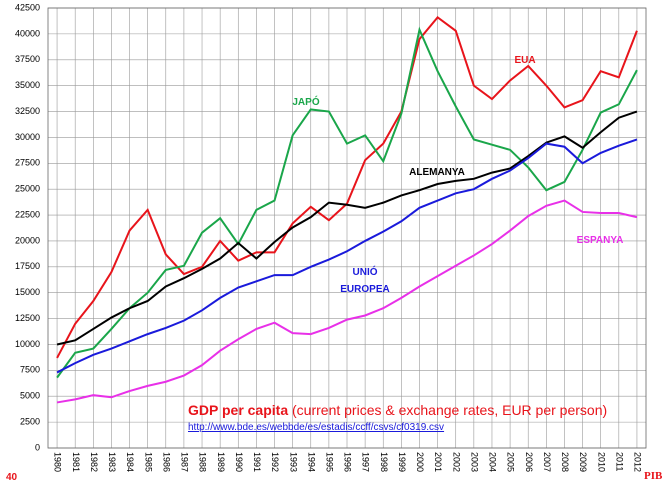 Image resolution: width=667 pixels, height=488 pixels. Describe the element at coordinates (306, 102) in the screenshot. I see `series-label: JAPÓ` at that location.